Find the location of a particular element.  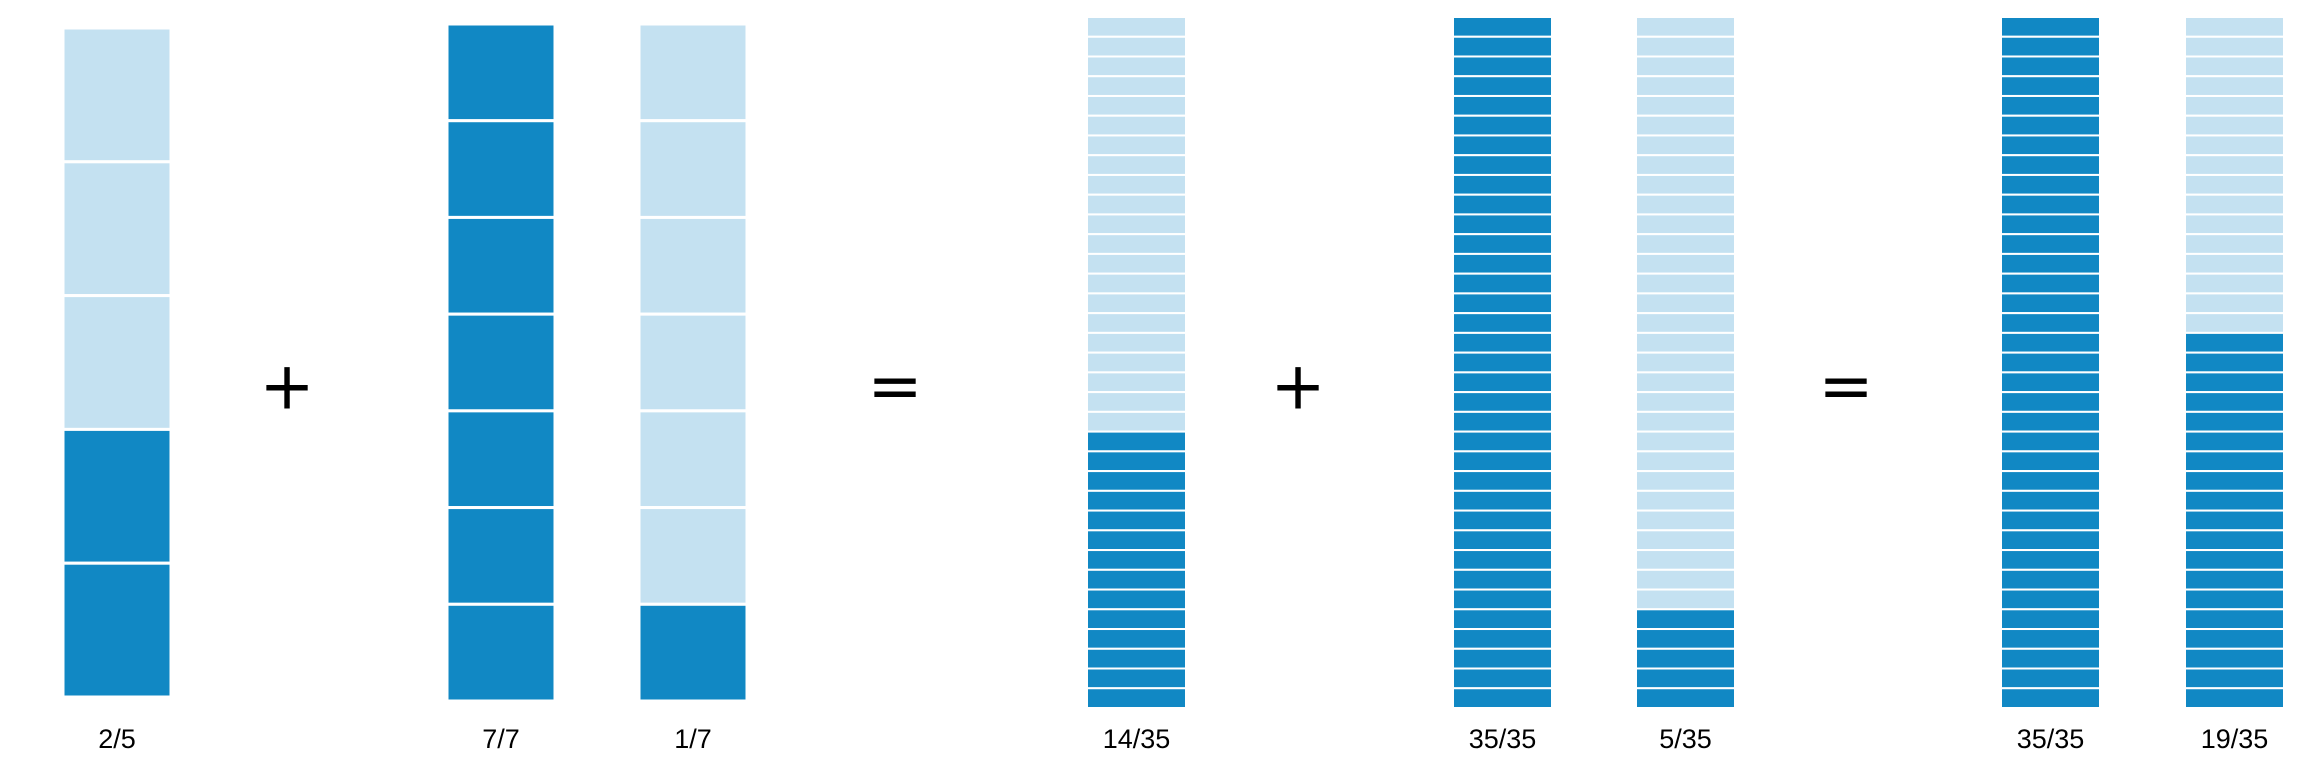

fraction-label: 5/35 is located at coordinates (1685, 739).